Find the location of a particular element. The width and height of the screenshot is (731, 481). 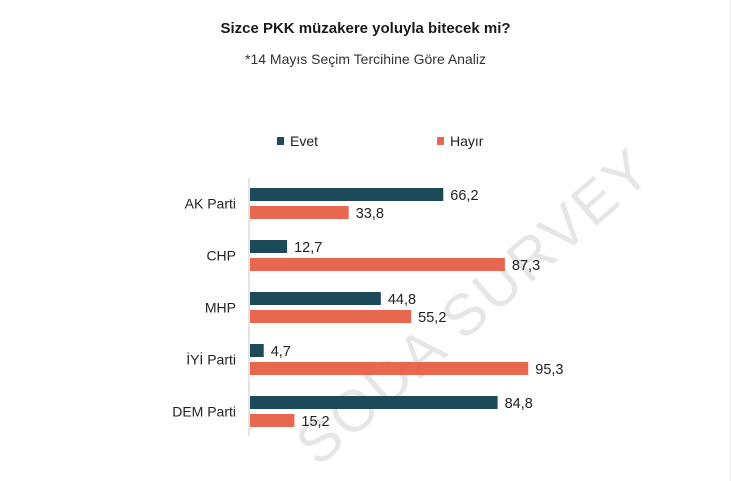

legend-label-evet: Evet is located at coordinates (304, 141).